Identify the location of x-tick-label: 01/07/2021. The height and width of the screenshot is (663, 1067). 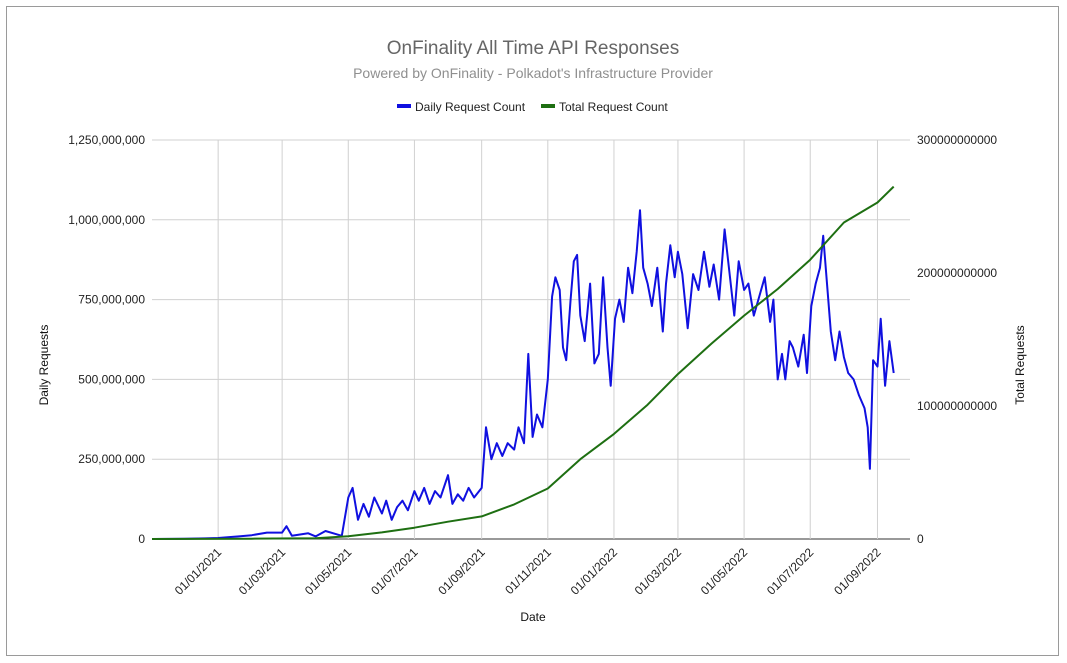
(394, 571).